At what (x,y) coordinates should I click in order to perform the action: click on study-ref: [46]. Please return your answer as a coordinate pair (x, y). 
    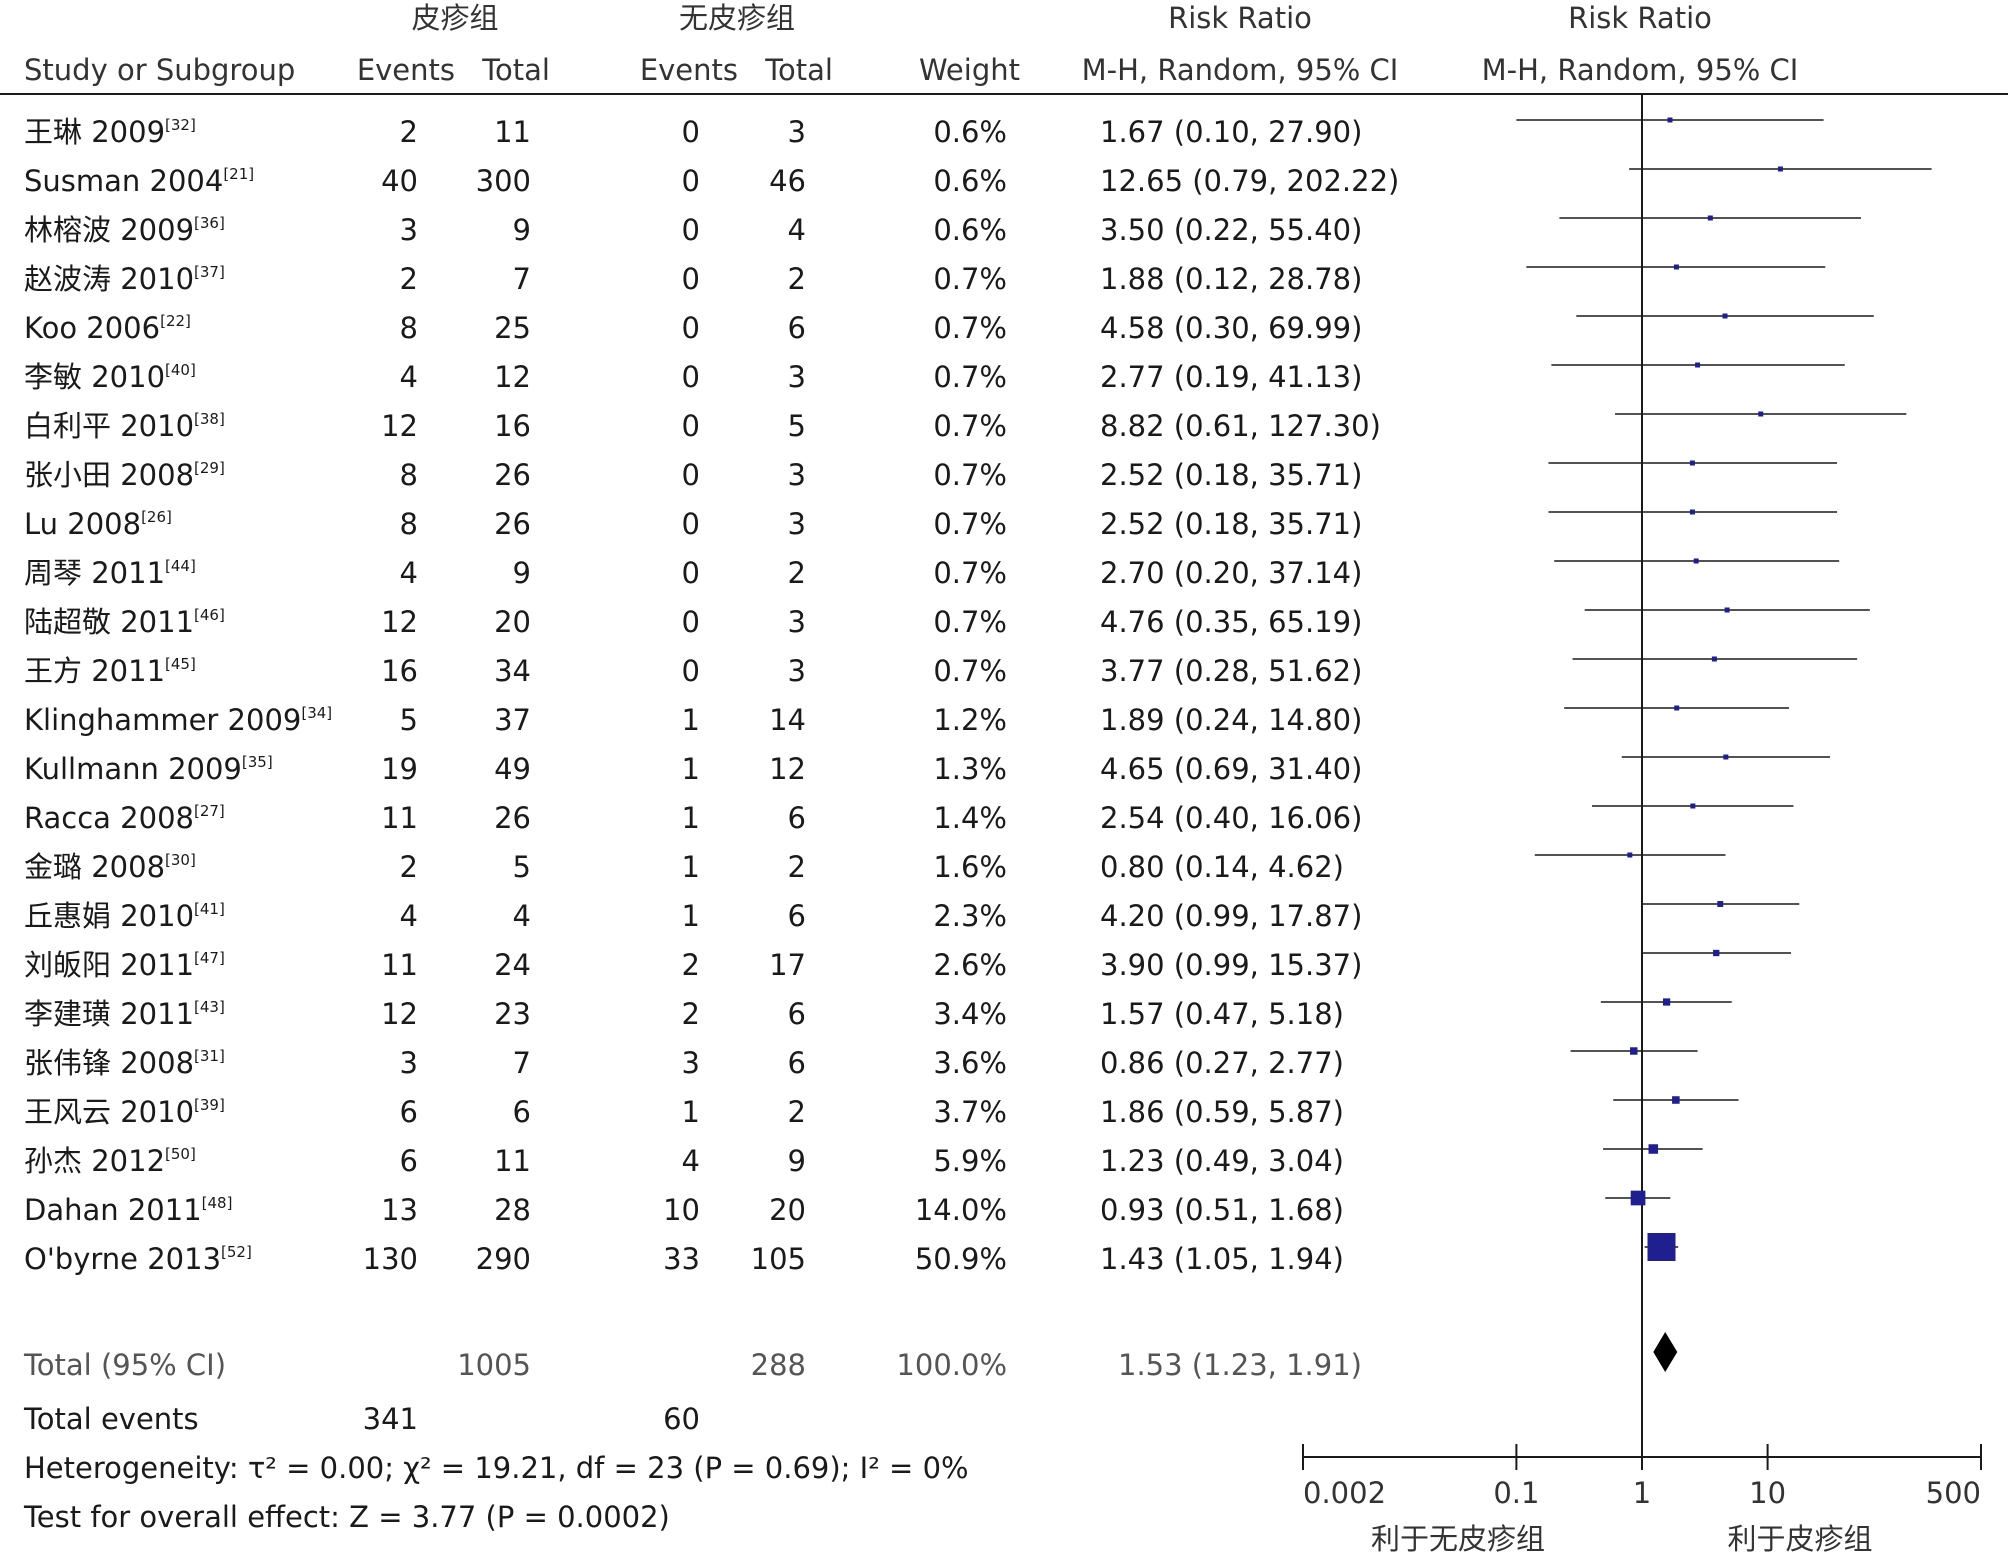
    Looking at the image, I should click on (209, 615).